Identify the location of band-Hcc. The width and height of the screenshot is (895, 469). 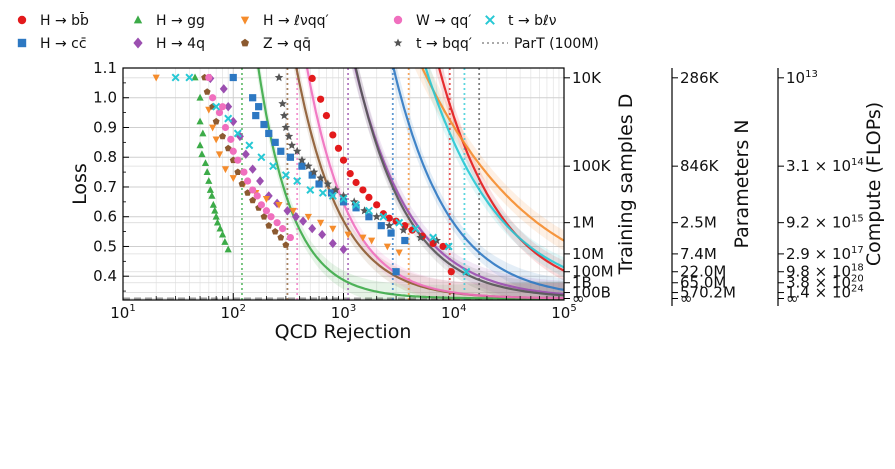
(476, 184).